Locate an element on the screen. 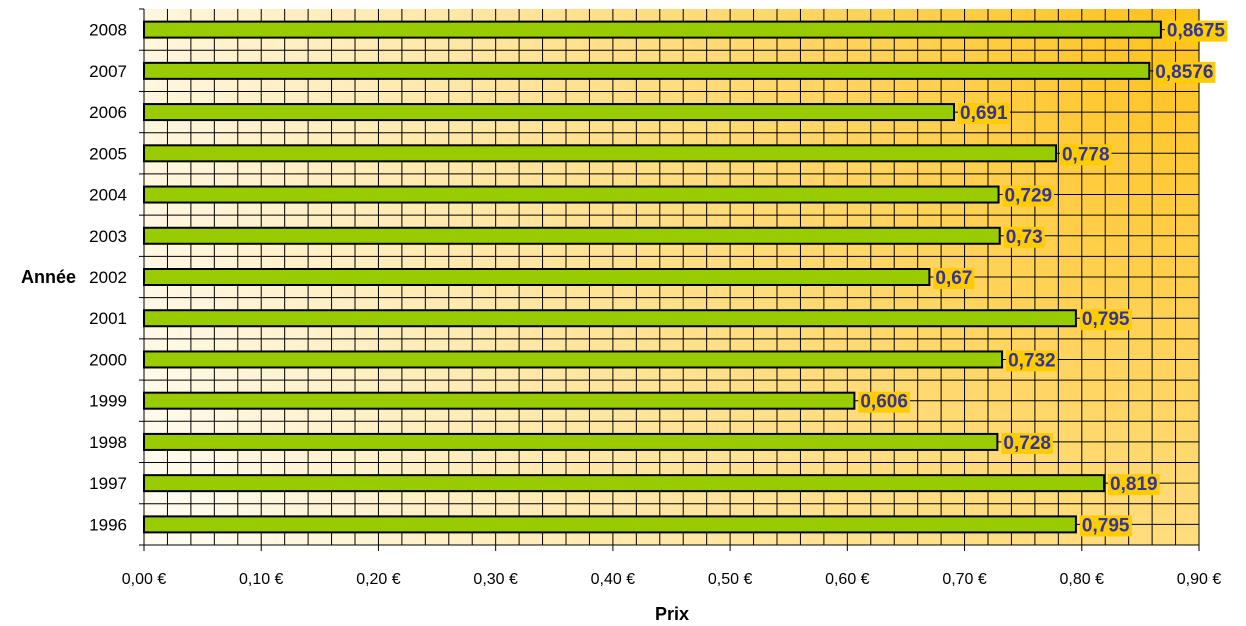  bar-2005 is located at coordinates (600, 153).